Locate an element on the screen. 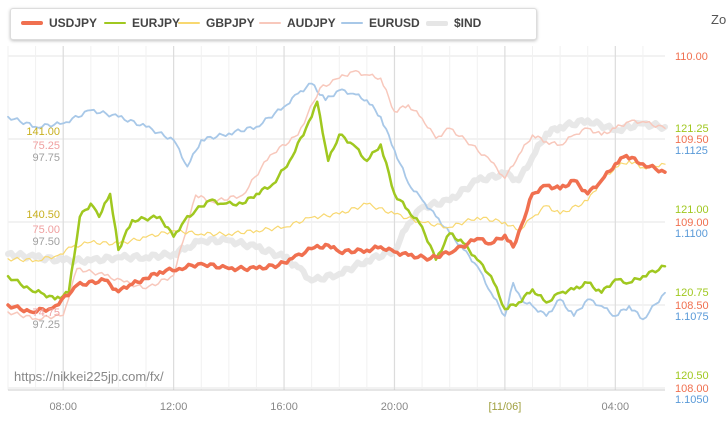  legend-item-ind: $IND is located at coordinates (453, 23).